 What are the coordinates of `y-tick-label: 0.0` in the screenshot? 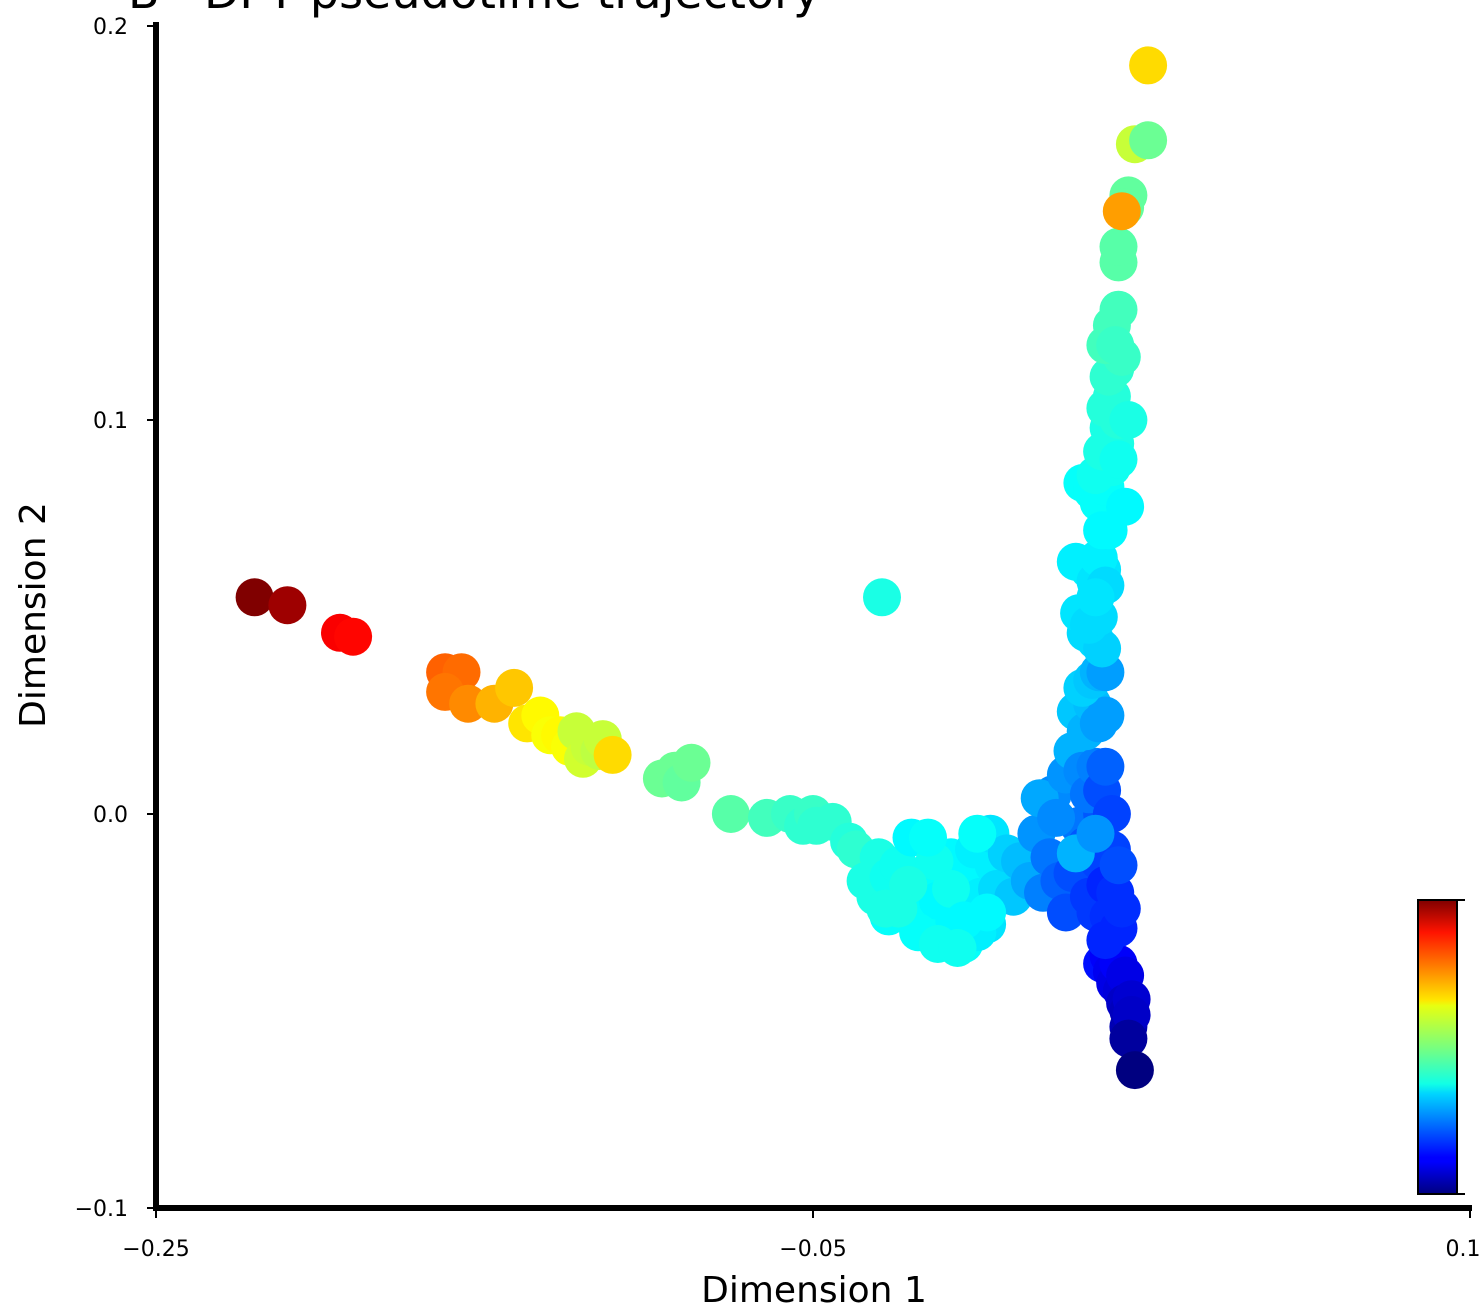 It's located at (110, 815).